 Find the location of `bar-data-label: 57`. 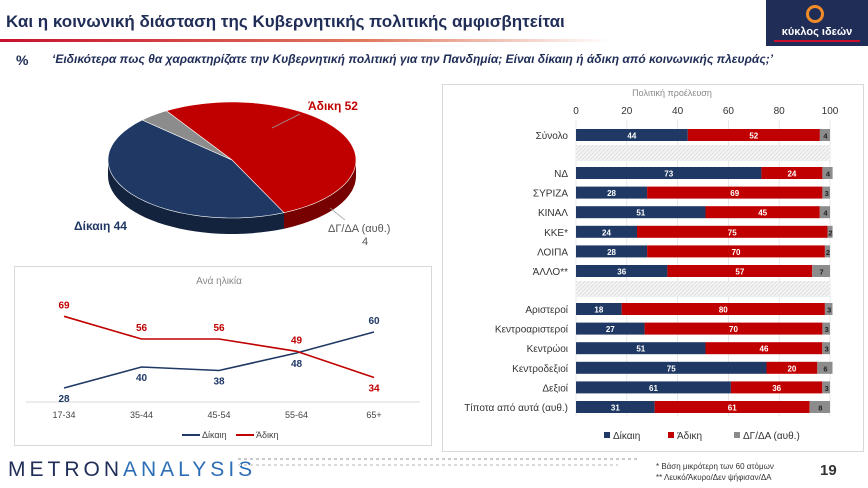

bar-data-label: 57 is located at coordinates (739, 272).